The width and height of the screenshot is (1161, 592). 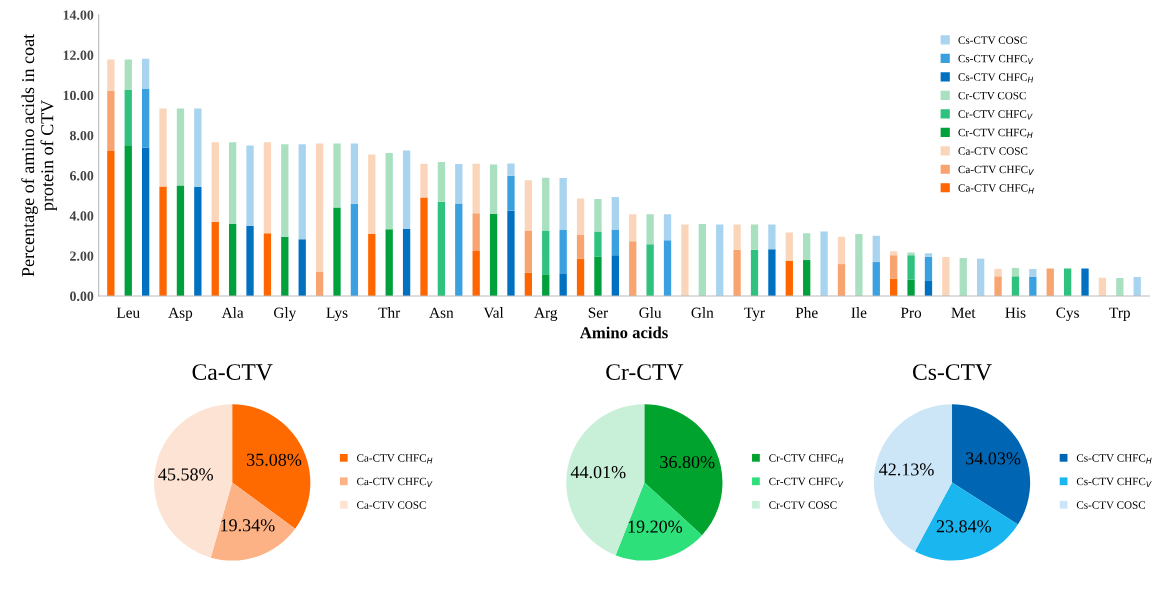 What do you see at coordinates (232, 312) in the screenshot?
I see `x-tick-label: Ala` at bounding box center [232, 312].